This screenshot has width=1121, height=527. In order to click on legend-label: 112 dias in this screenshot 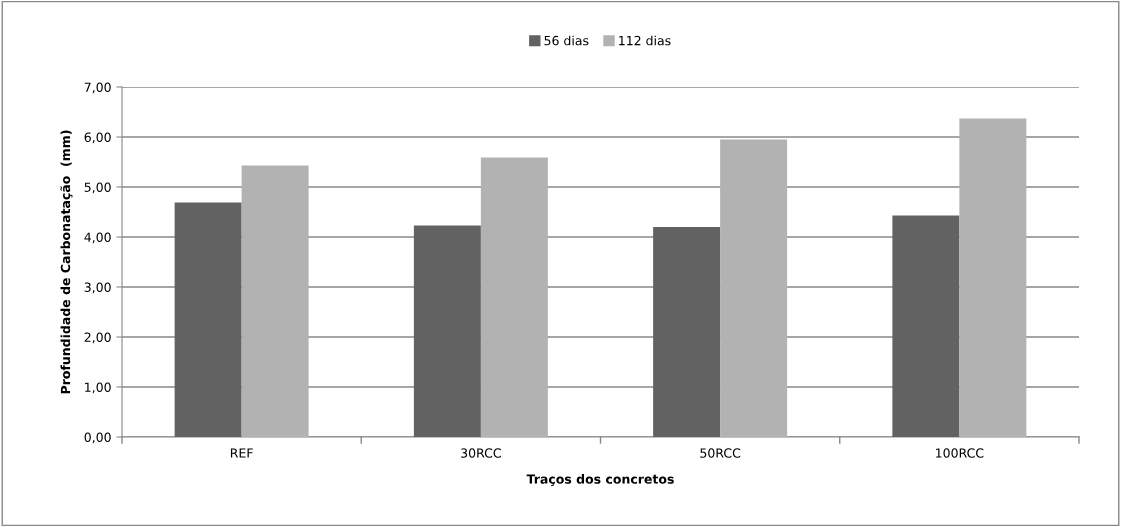, I will do `click(645, 40)`.